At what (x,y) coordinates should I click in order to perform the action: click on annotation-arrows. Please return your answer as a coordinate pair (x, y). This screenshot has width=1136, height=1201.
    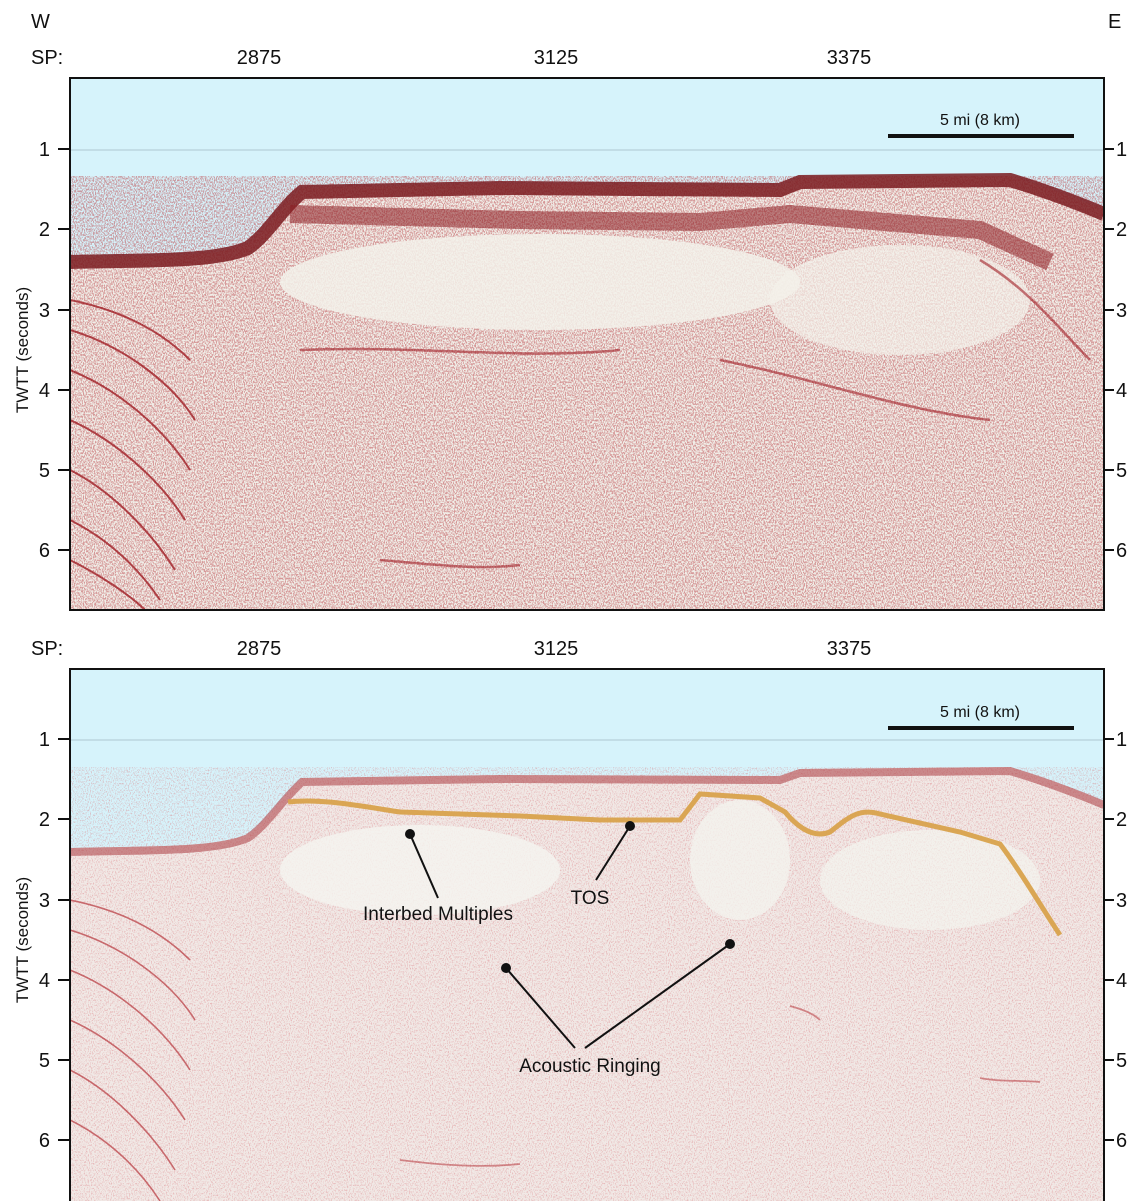
    Looking at the image, I should click on (570, 935).